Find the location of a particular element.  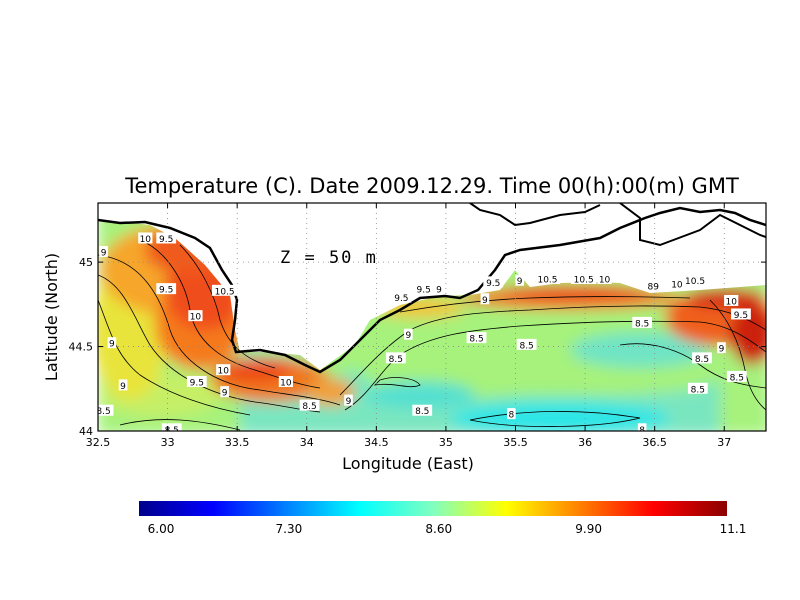

x-tick-label: 35.5 is located at coordinates (515, 442).